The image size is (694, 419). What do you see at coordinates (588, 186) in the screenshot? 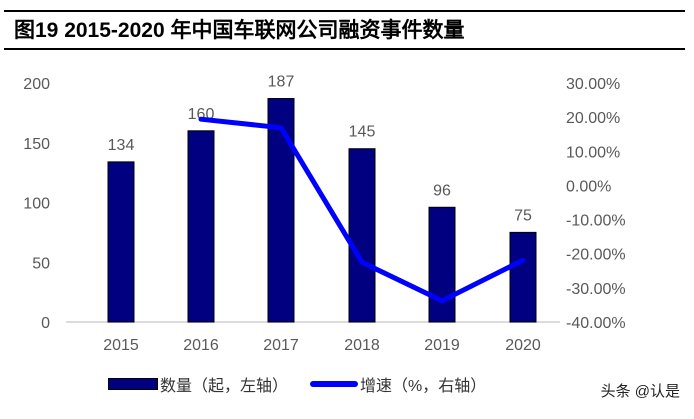
I see `right-tick-label: 0.00%` at bounding box center [588, 186].